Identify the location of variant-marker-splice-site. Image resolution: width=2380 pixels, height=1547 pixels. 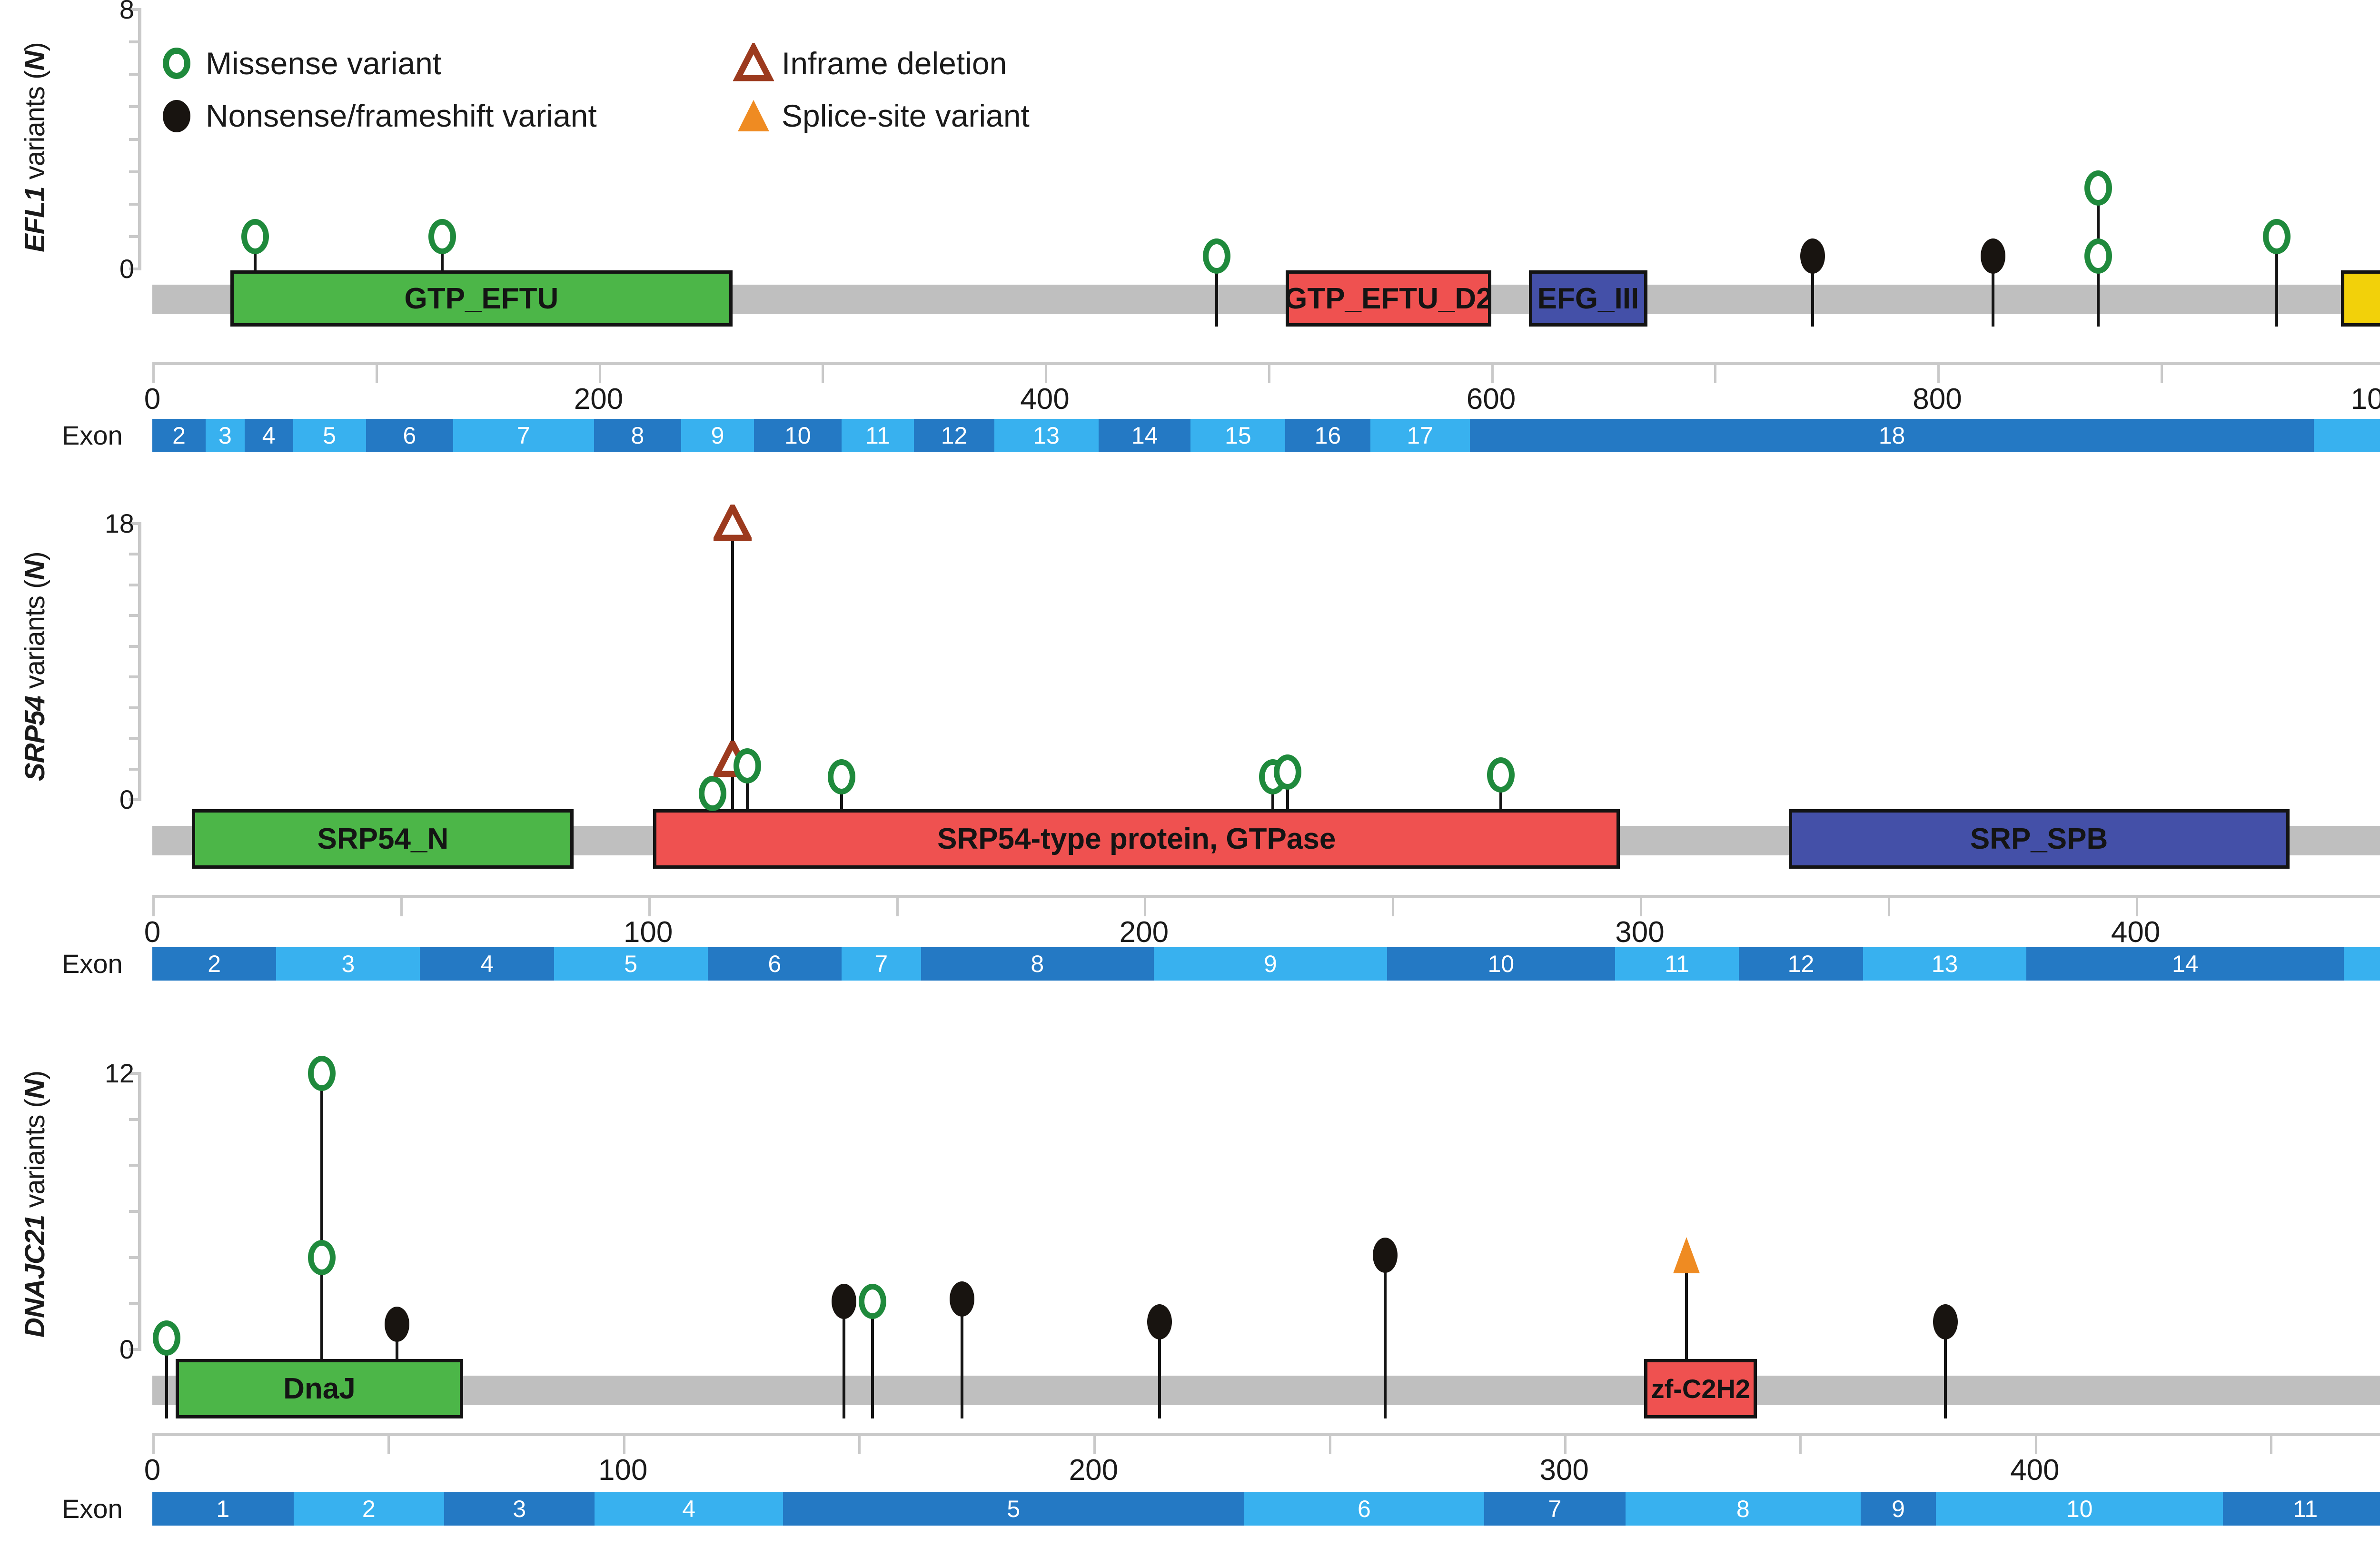
(1686, 1255).